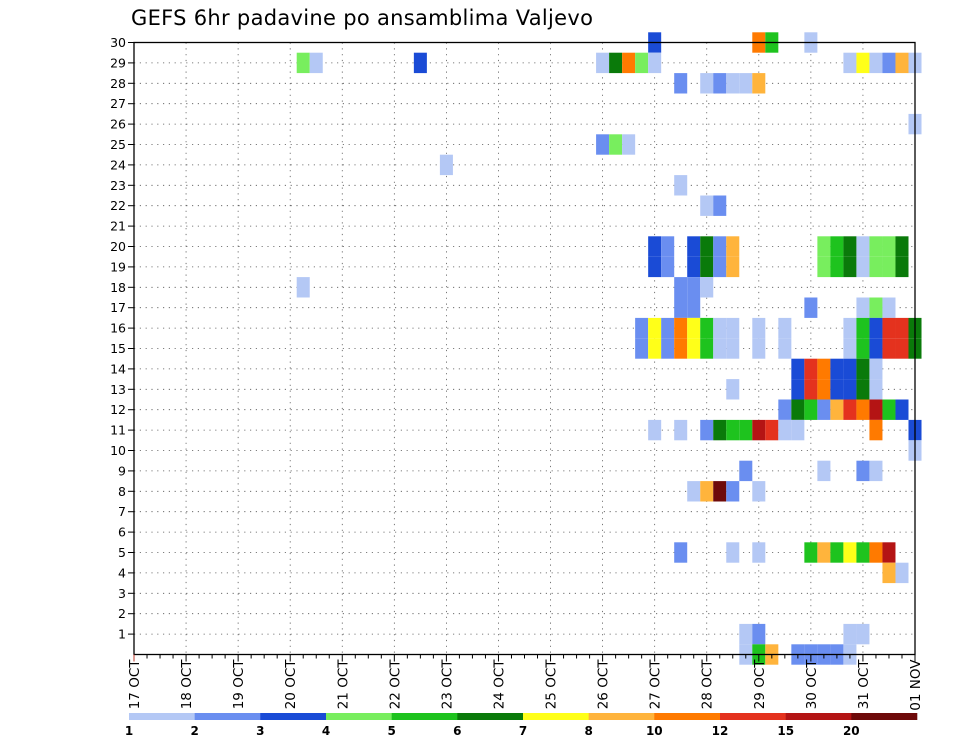 The height and width of the screenshot is (742, 960). What do you see at coordinates (118, 144) in the screenshot?
I see `y-tick-label: 25` at bounding box center [118, 144].